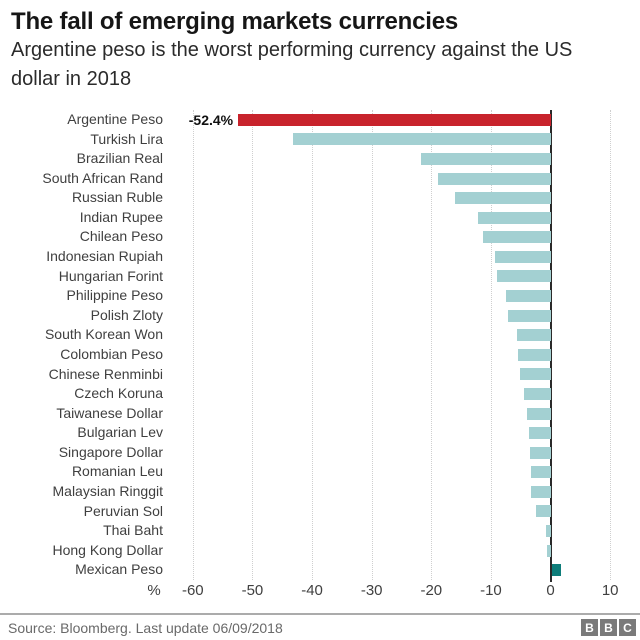 The width and height of the screenshot is (640, 640). What do you see at coordinates (103, 334) in the screenshot?
I see `category-label: South Korean Won` at bounding box center [103, 334].